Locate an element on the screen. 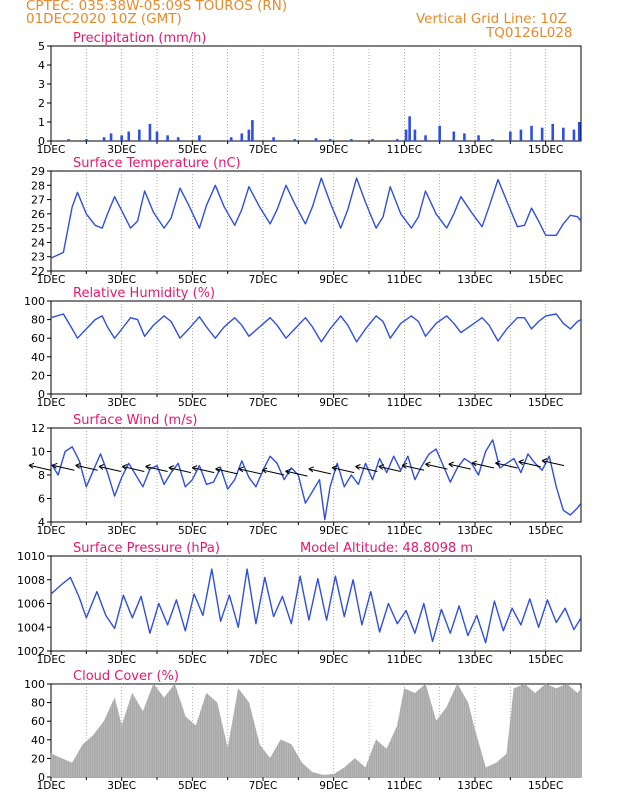  header-line1: CPTEC: 035:38W-05:09S TOUROS (RN) is located at coordinates (157, 7).